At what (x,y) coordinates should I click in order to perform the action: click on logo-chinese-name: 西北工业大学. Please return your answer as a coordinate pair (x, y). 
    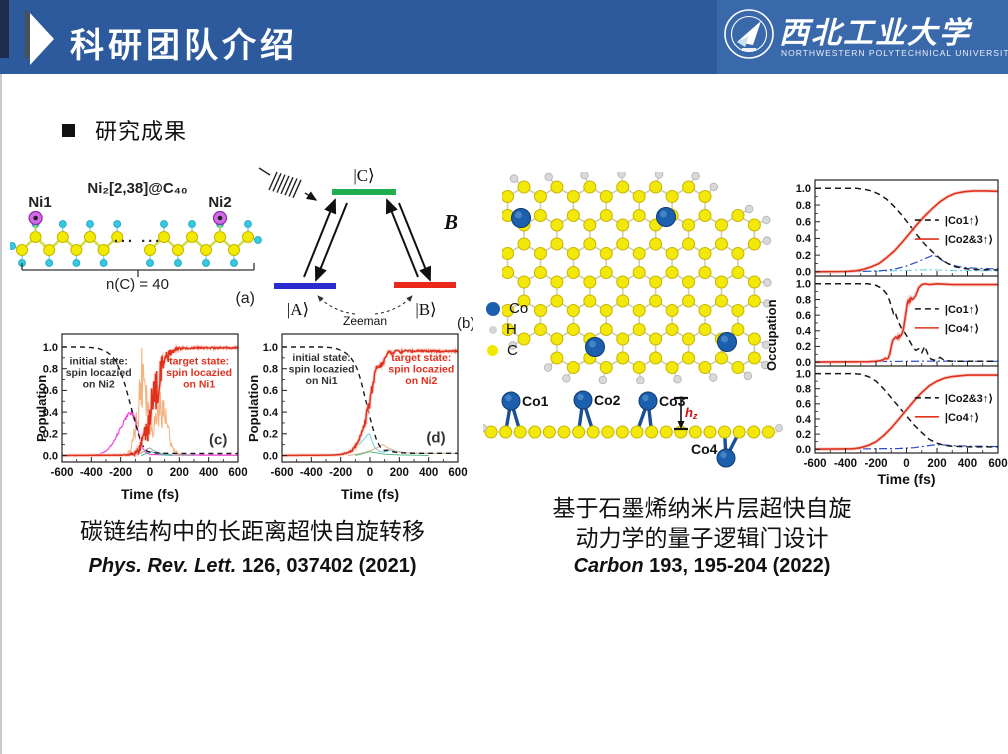
    Looking at the image, I should click on (875, 33).